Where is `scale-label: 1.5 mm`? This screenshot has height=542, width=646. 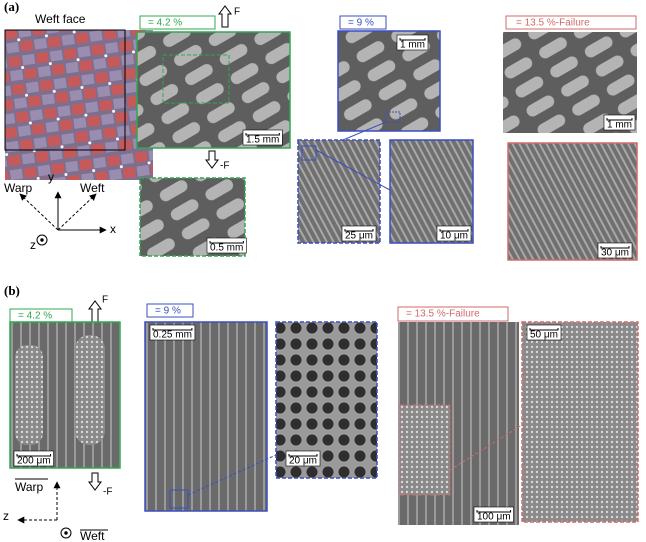 scale-label: 1.5 mm is located at coordinates (262, 140).